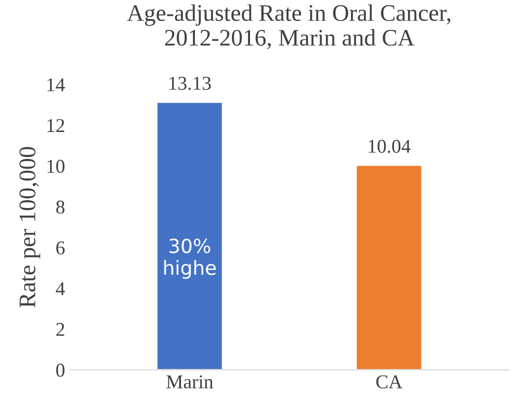  I want to click on y-axis-title: Rate per 100,000, so click(29, 227).